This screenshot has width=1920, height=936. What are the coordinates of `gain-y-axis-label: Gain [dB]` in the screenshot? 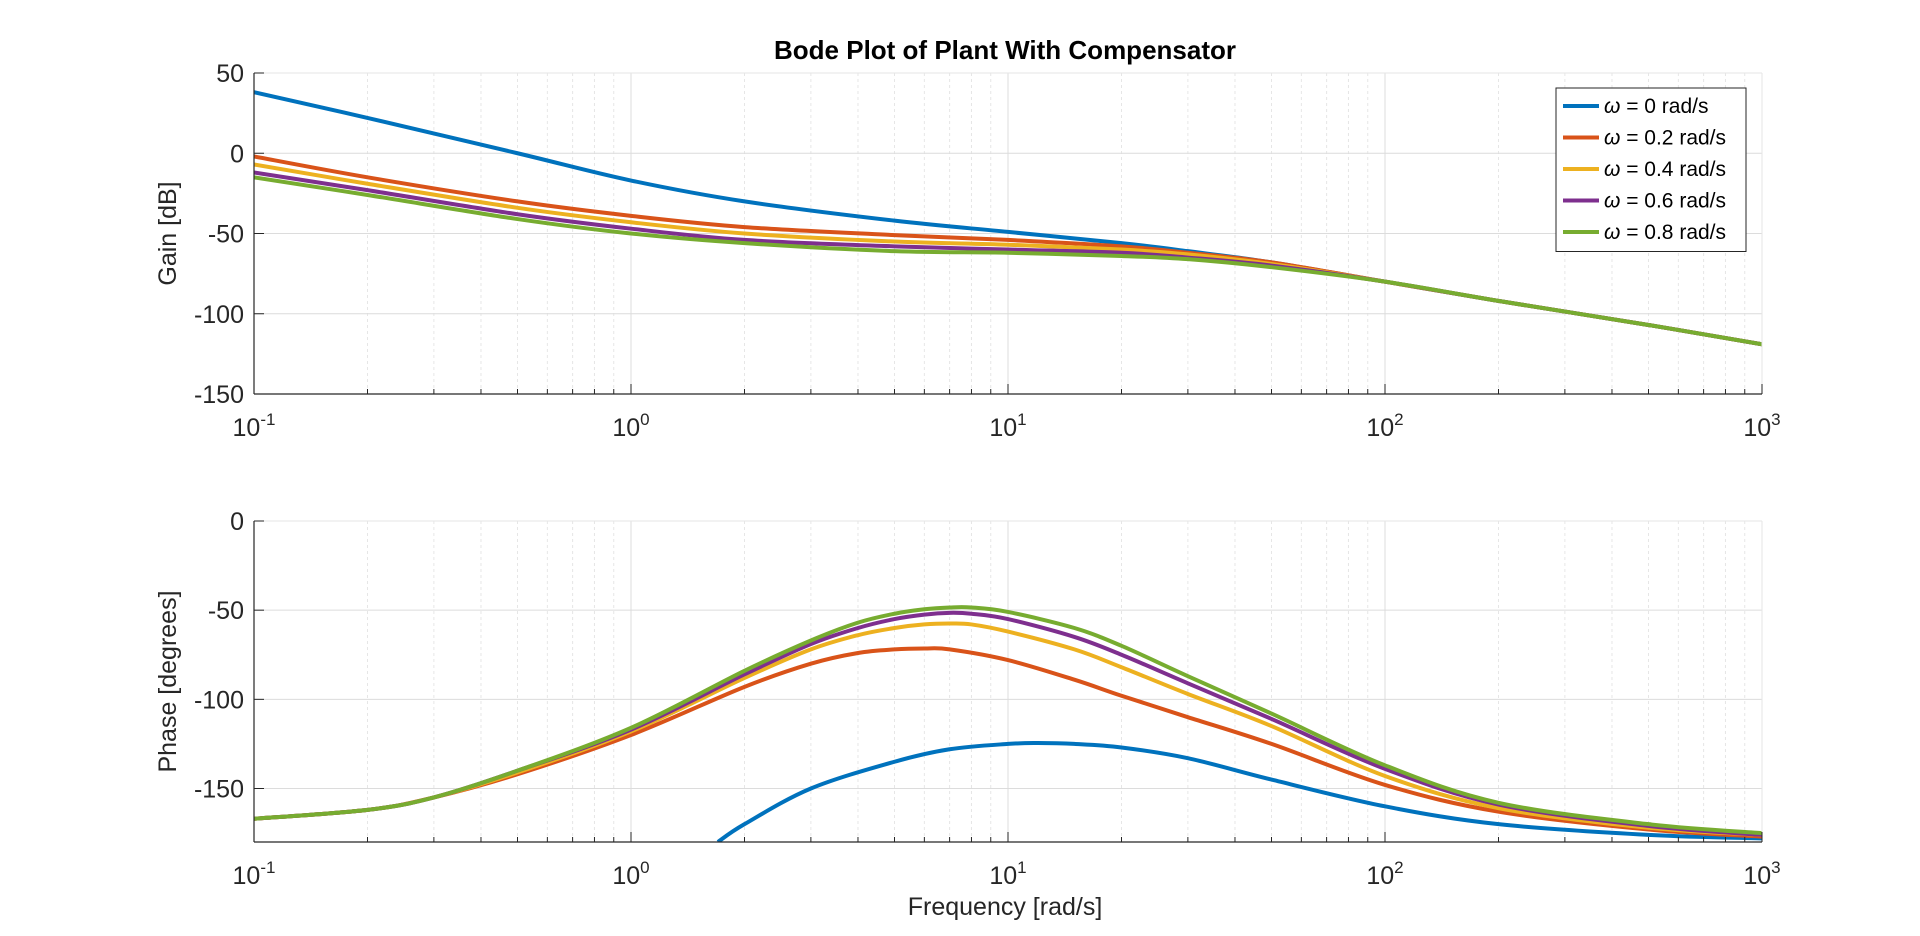 It's located at (168, 233).